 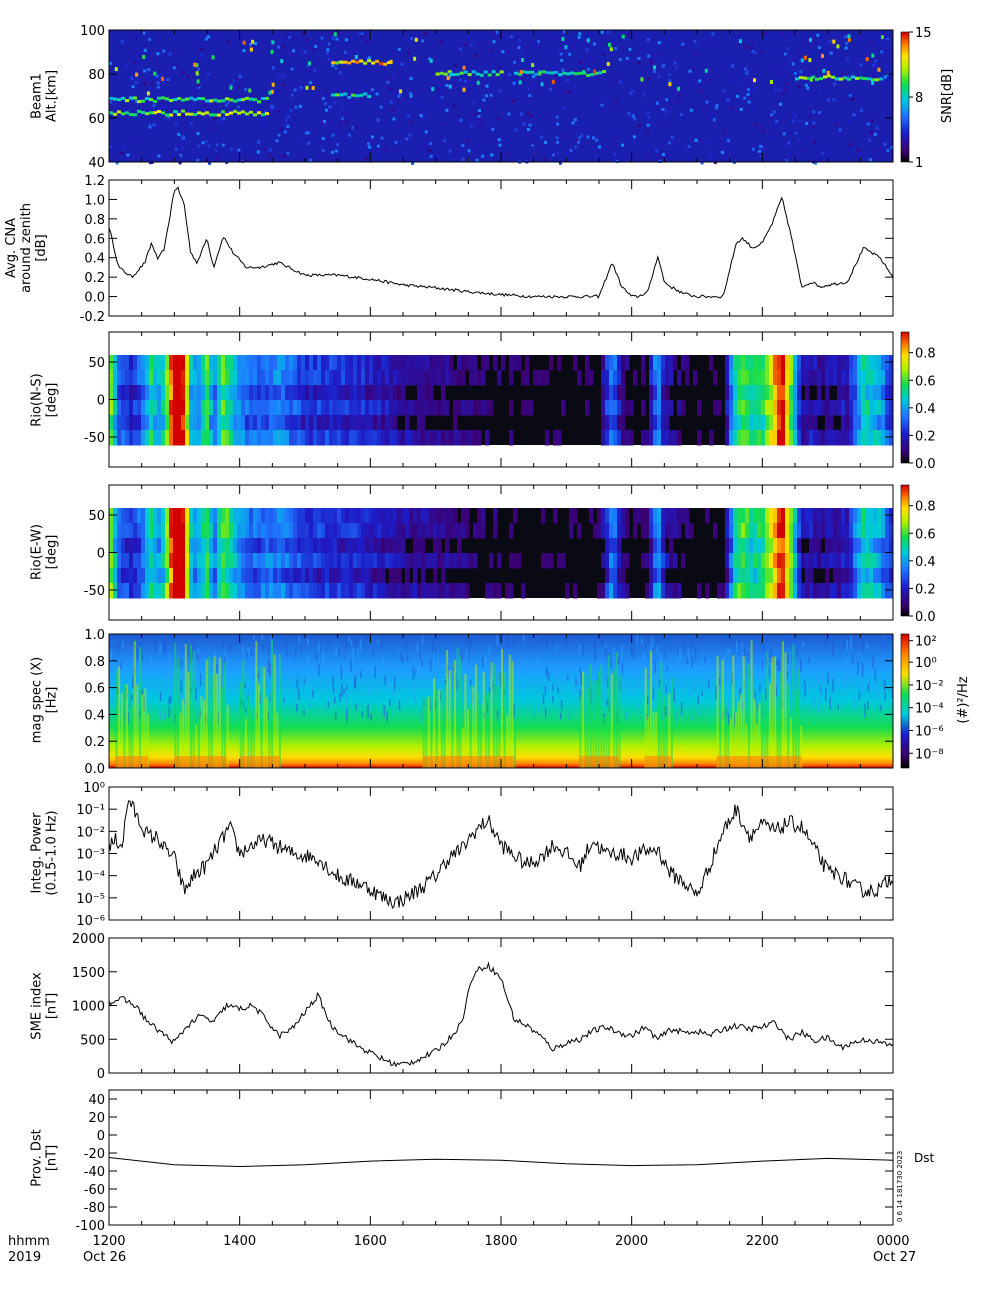 I want to click on snr-layer-cell, so click(x=369, y=61).